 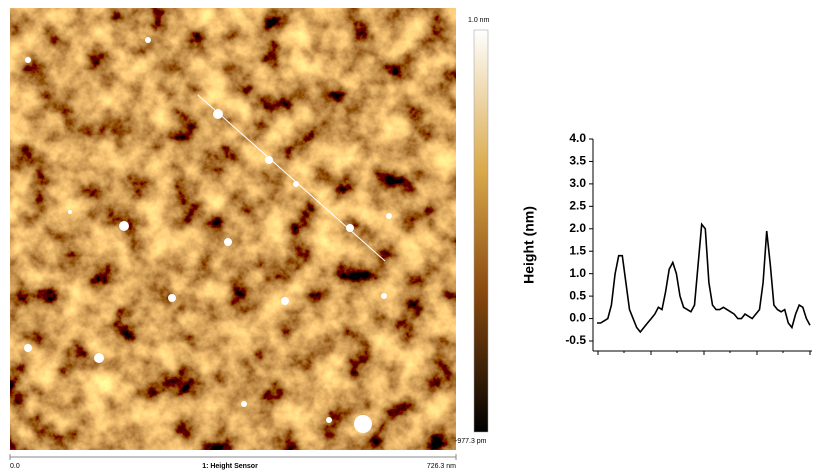 What do you see at coordinates (481, 231) in the screenshot?
I see `colorbar` at bounding box center [481, 231].